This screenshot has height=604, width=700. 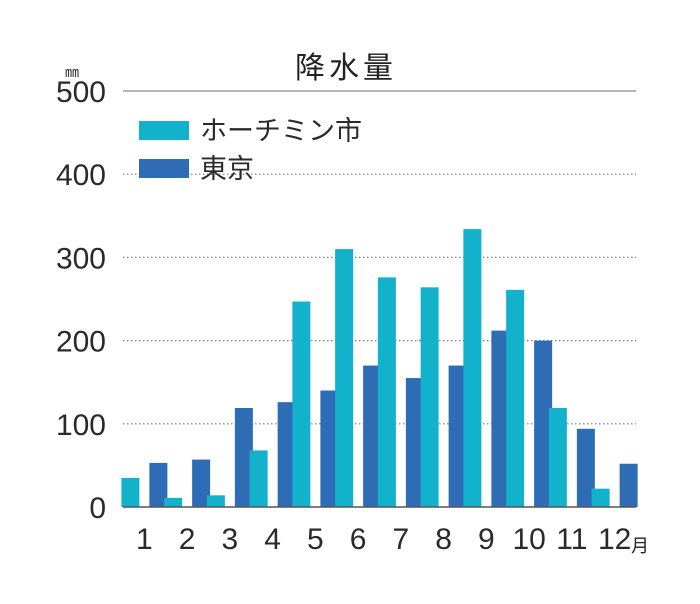 I want to click on x-tick-label: 6, so click(x=358, y=539).